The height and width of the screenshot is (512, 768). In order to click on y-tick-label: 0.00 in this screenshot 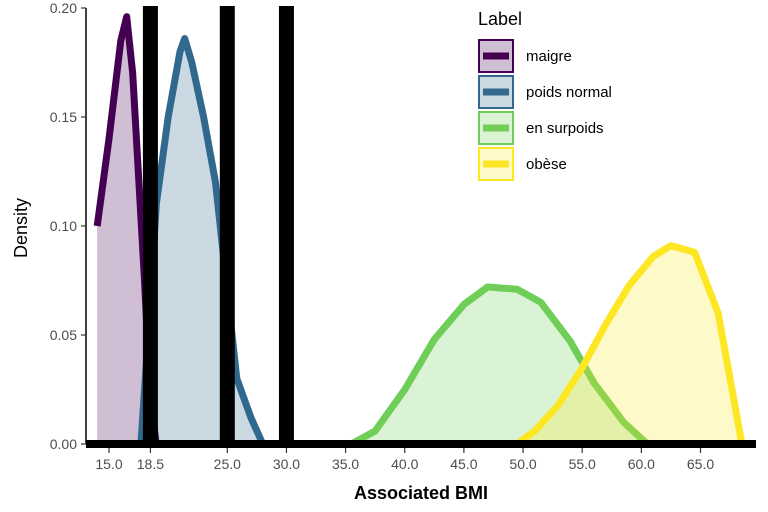, I will do `click(63, 444)`.